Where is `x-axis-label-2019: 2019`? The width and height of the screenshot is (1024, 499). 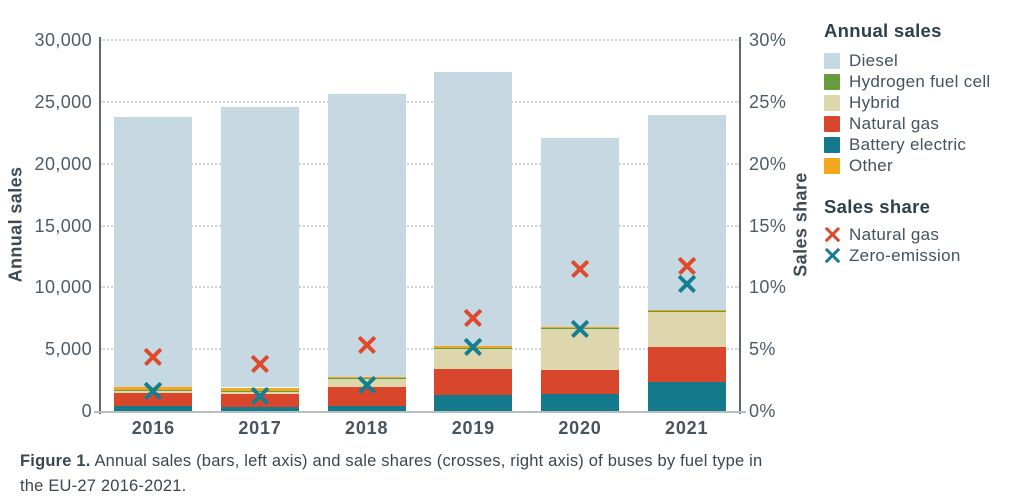
x-axis-label-2019: 2019 is located at coordinates (473, 428).